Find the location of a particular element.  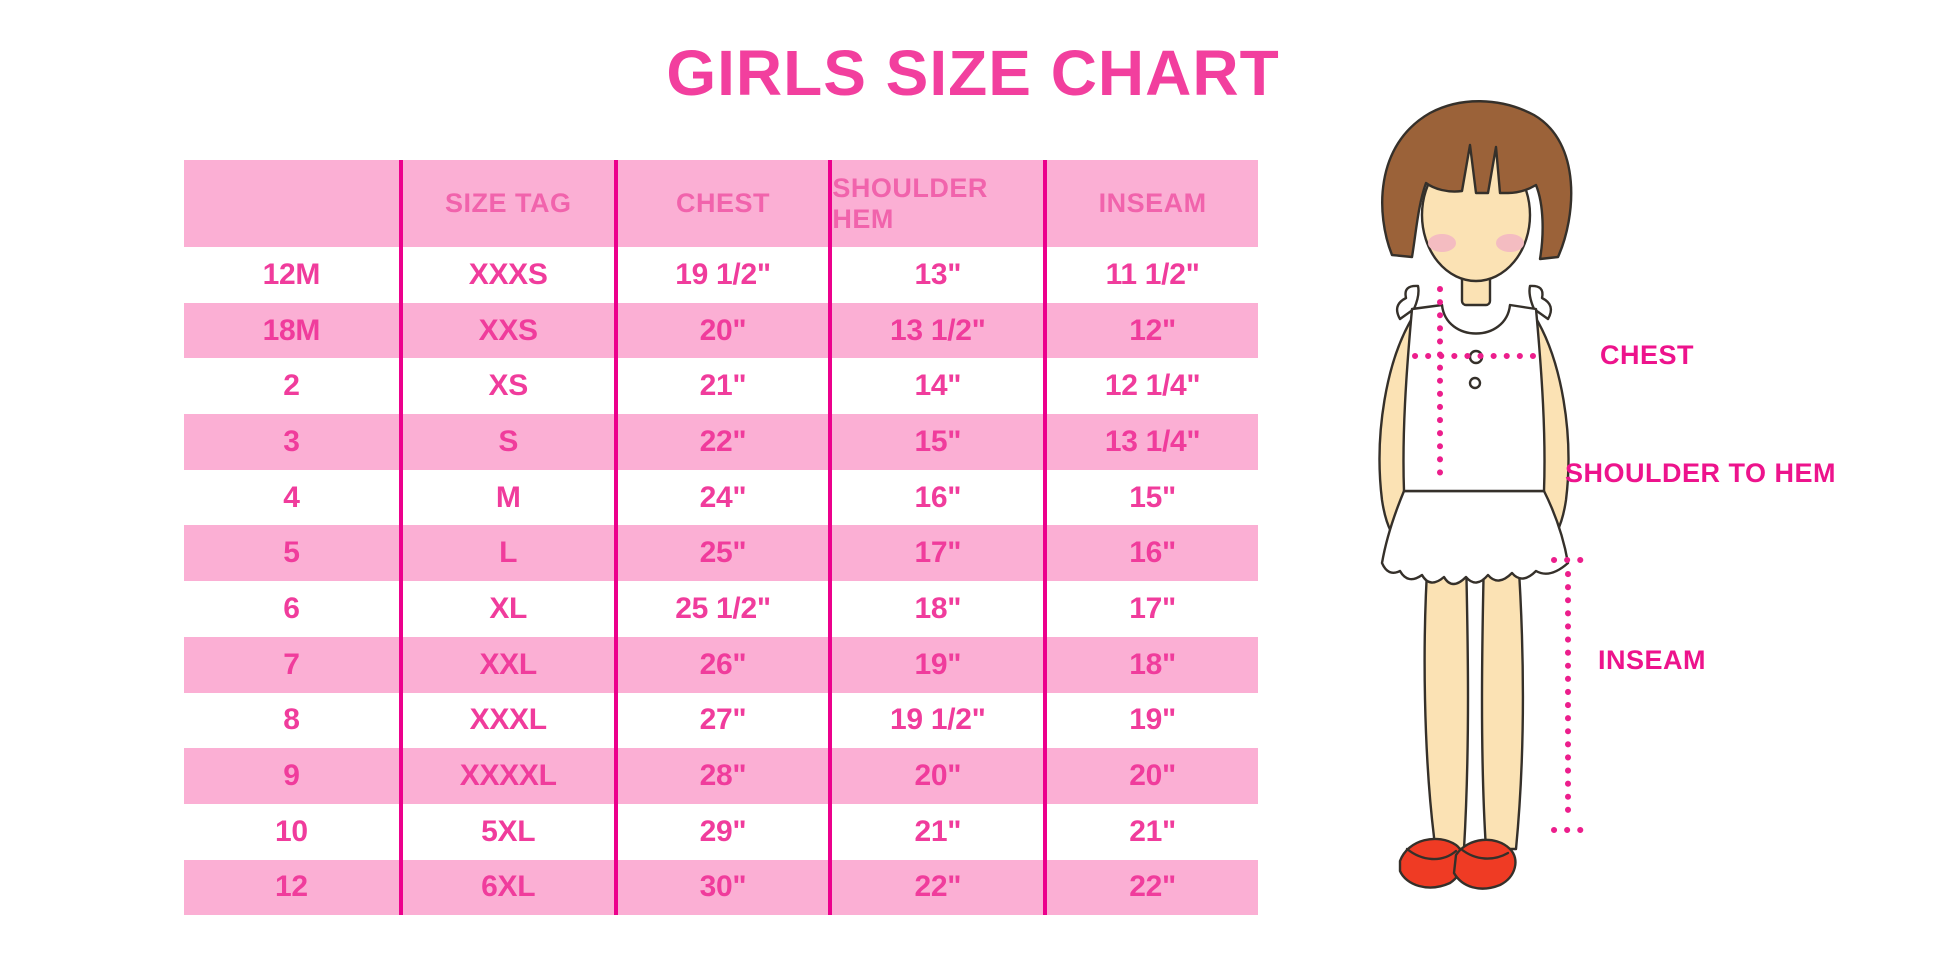

size-value-cell: 13" is located at coordinates (936, 275).